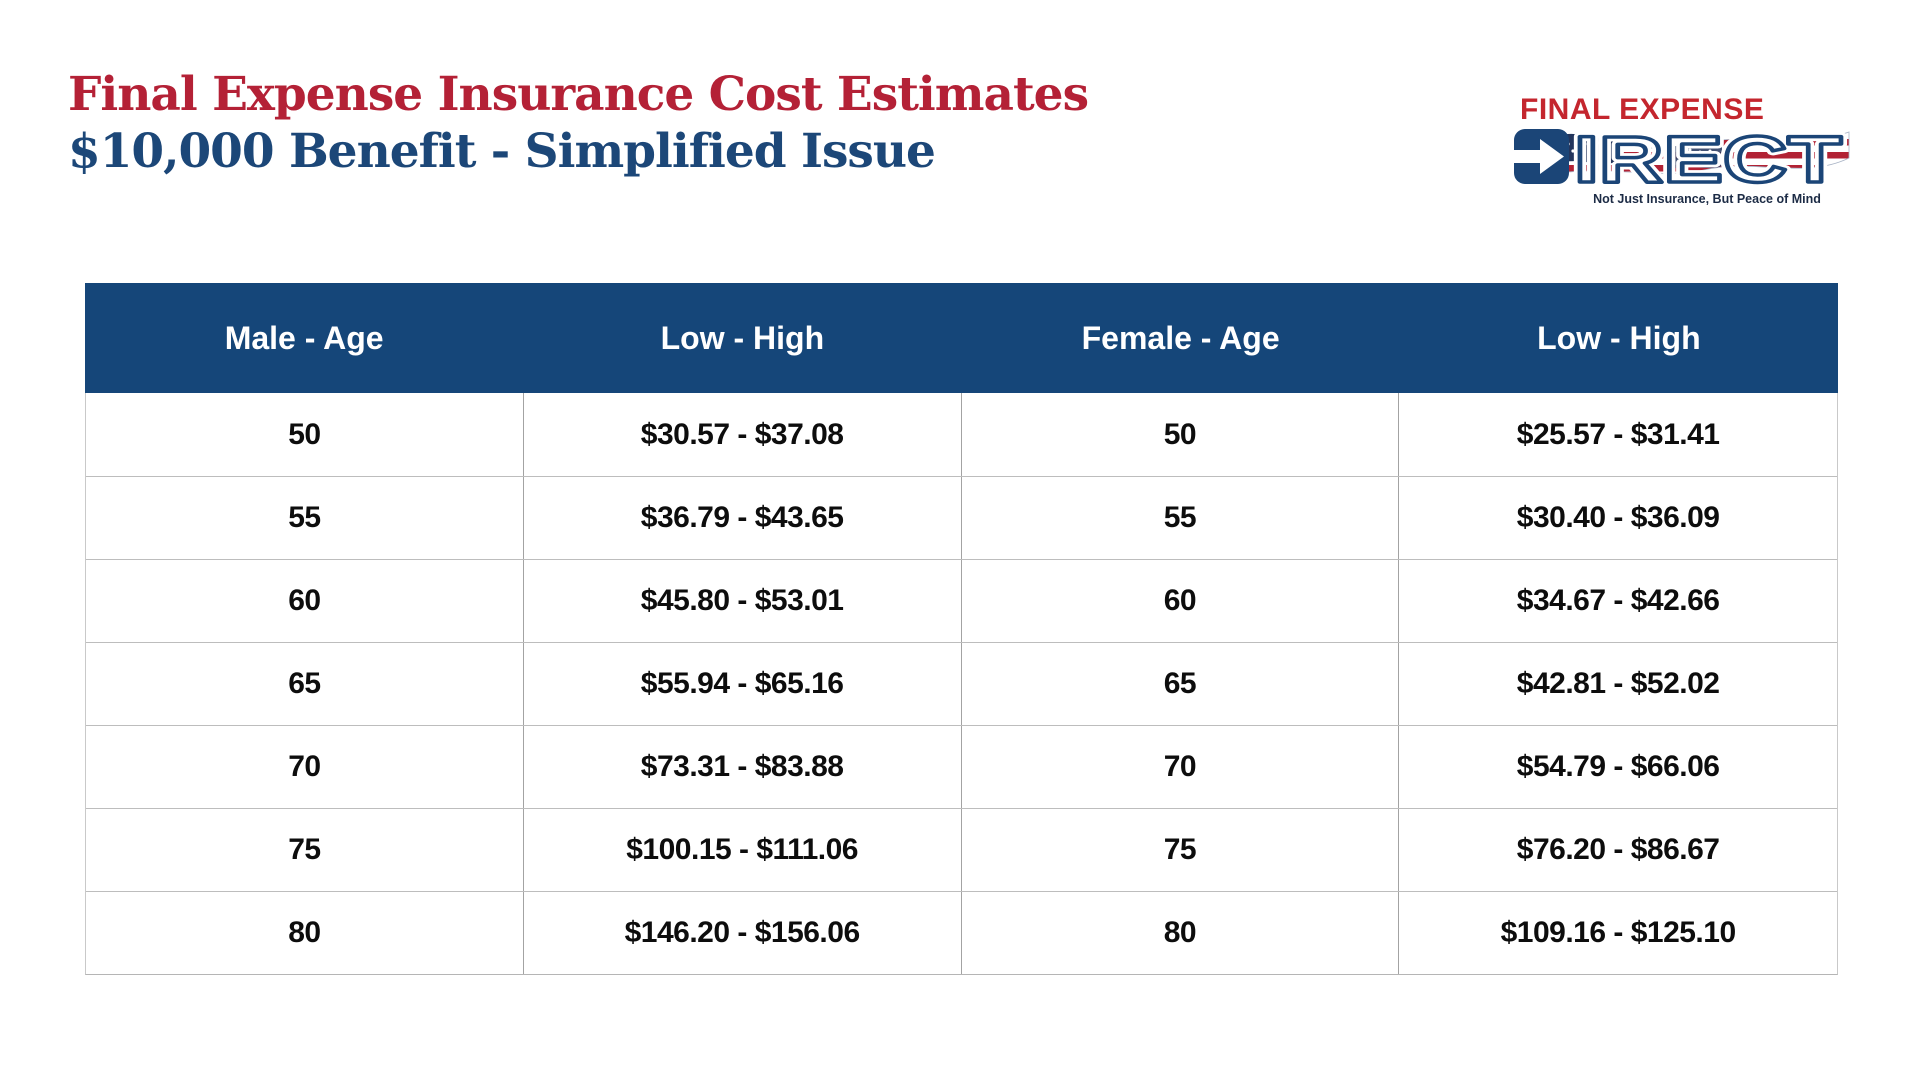 This screenshot has height=1080, width=1920. Describe the element at coordinates (1538, 156) in the screenshot. I see `arrow-d-icon` at that location.